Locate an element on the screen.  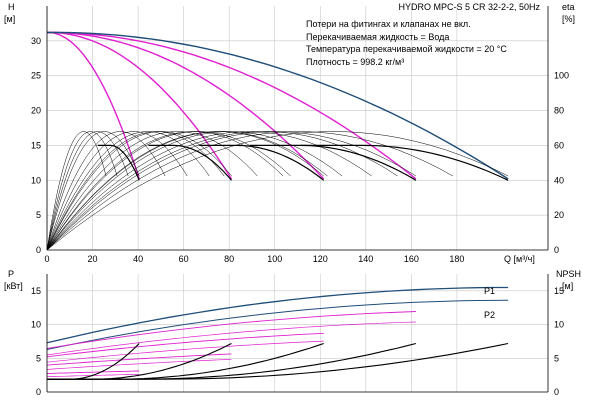
npsh-tick-label-1: 5 is located at coordinates (556, 358).